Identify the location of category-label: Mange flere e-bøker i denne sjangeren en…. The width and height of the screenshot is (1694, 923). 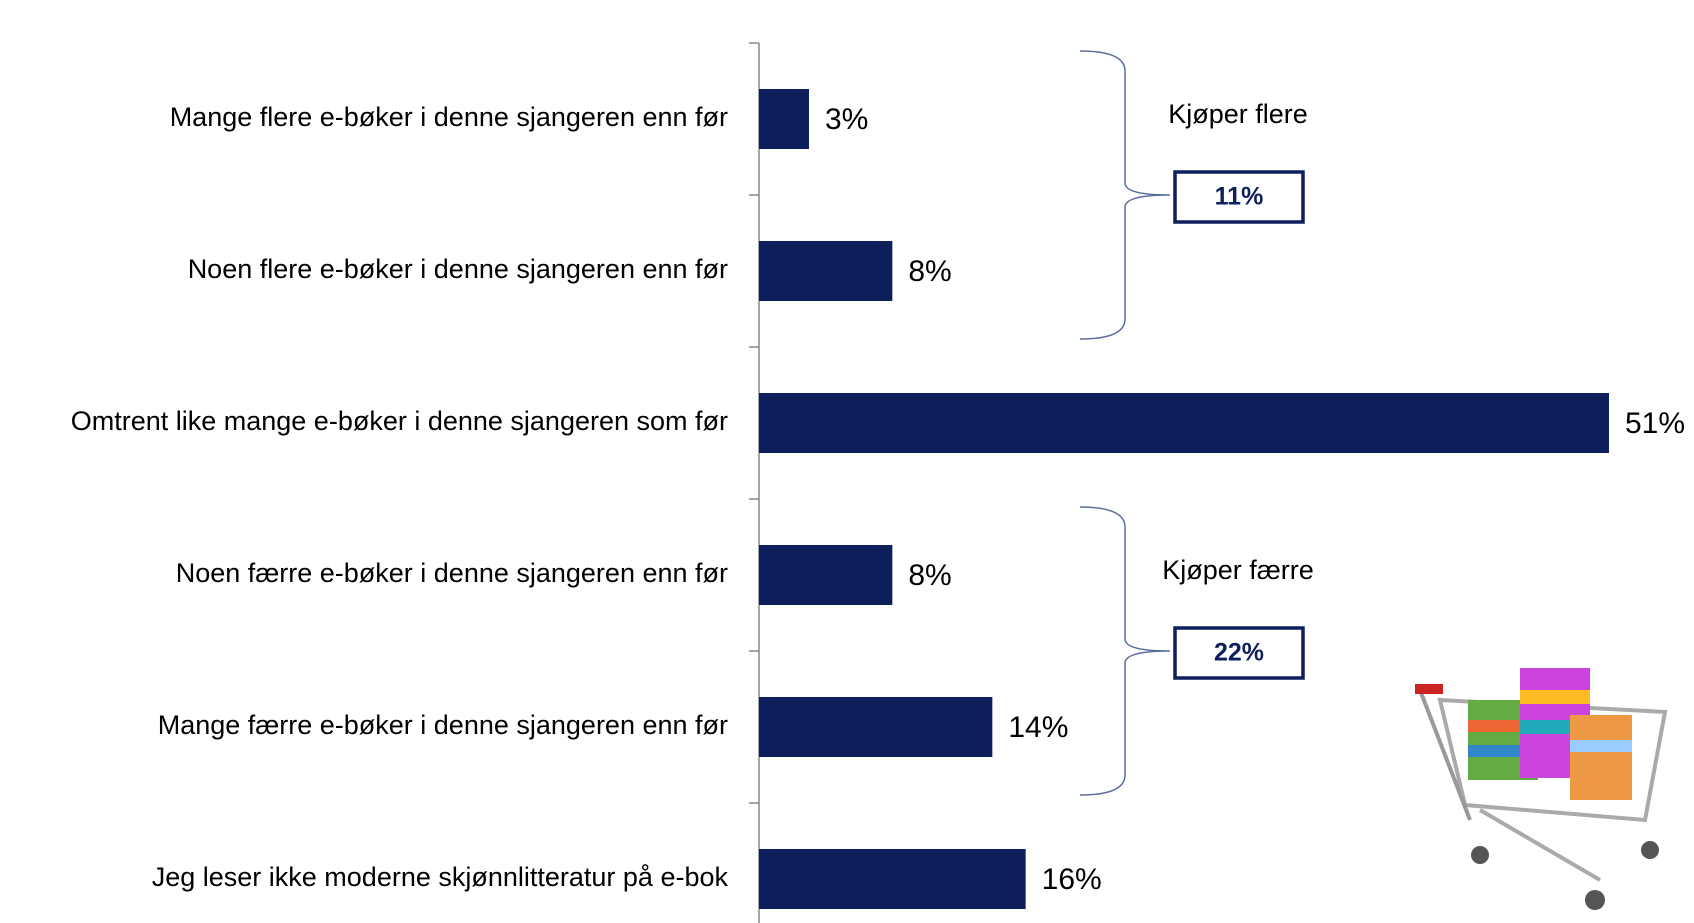
(449, 117).